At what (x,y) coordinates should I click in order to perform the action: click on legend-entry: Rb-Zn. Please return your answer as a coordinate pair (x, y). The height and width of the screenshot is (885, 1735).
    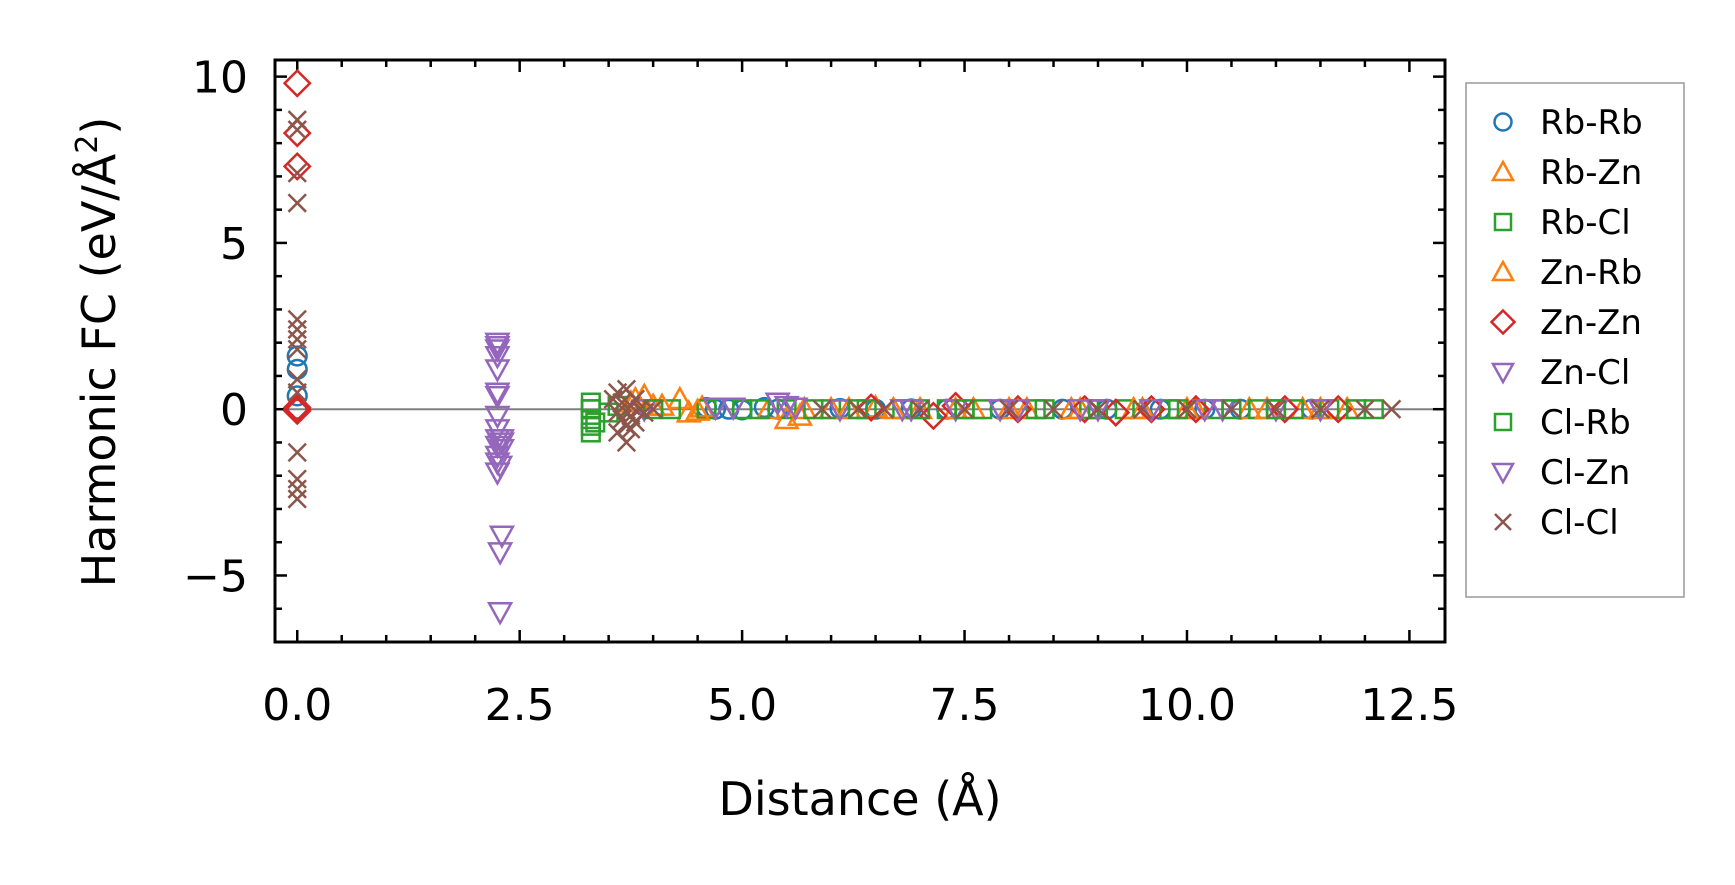
    Looking at the image, I should click on (1566, 173).